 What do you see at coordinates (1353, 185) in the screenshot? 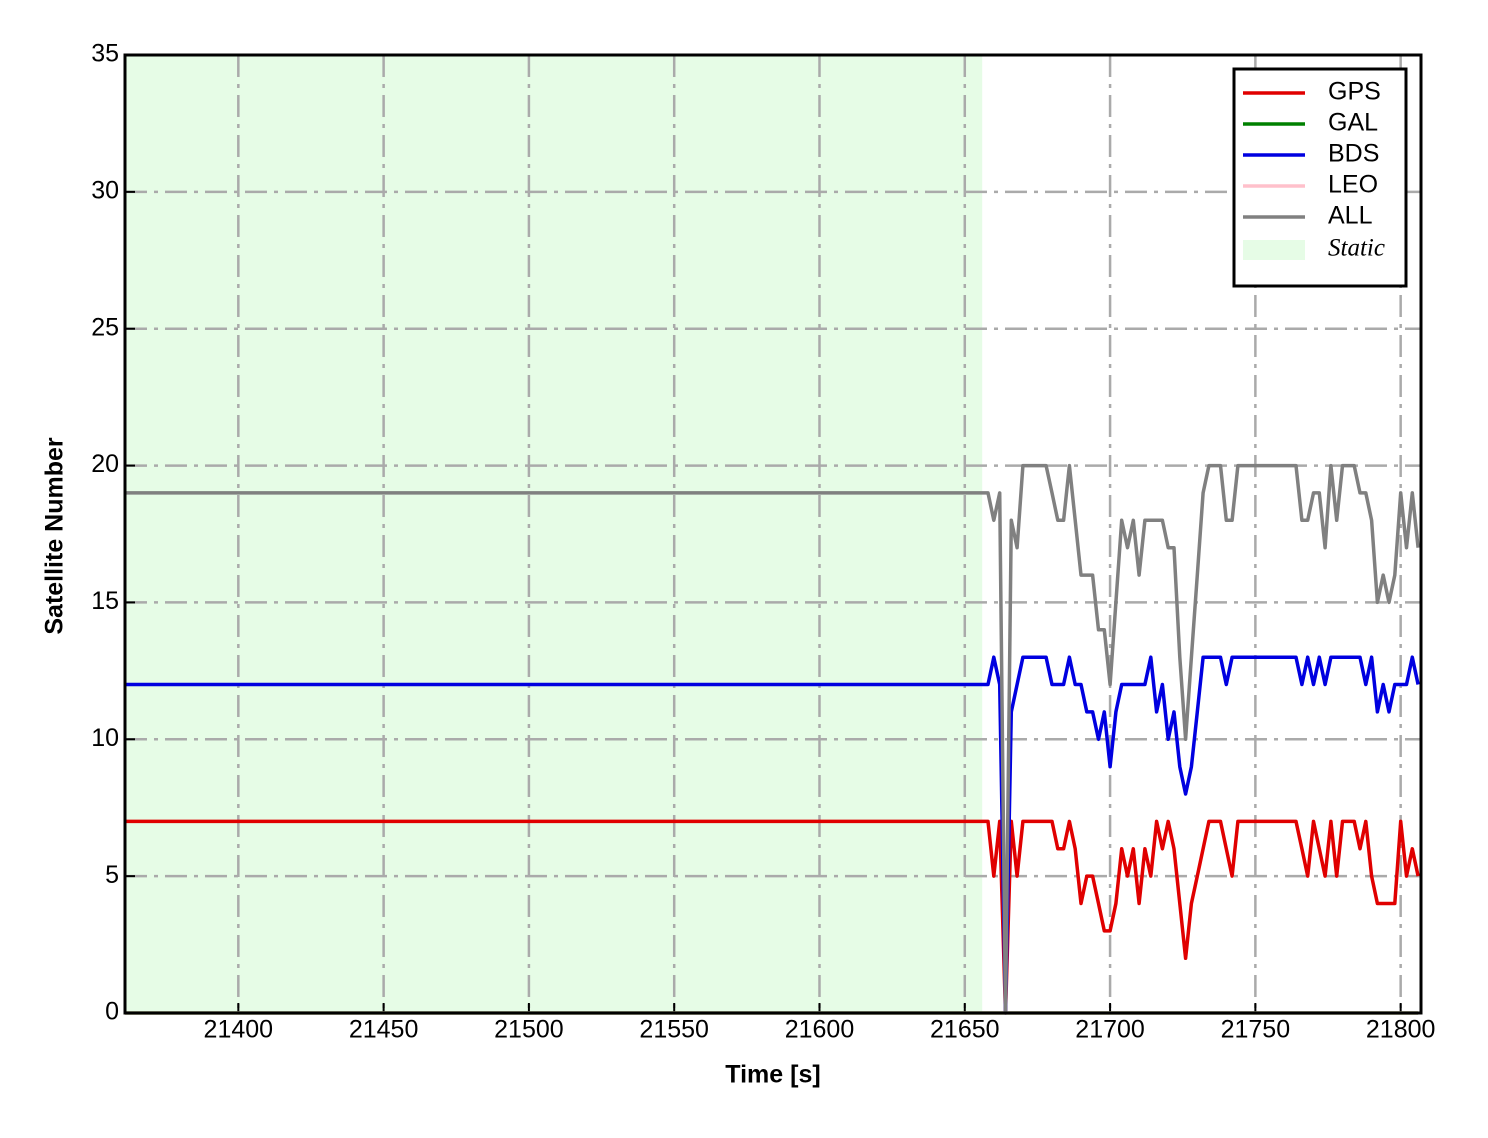
I see `legend-label: LEO` at bounding box center [1353, 185].